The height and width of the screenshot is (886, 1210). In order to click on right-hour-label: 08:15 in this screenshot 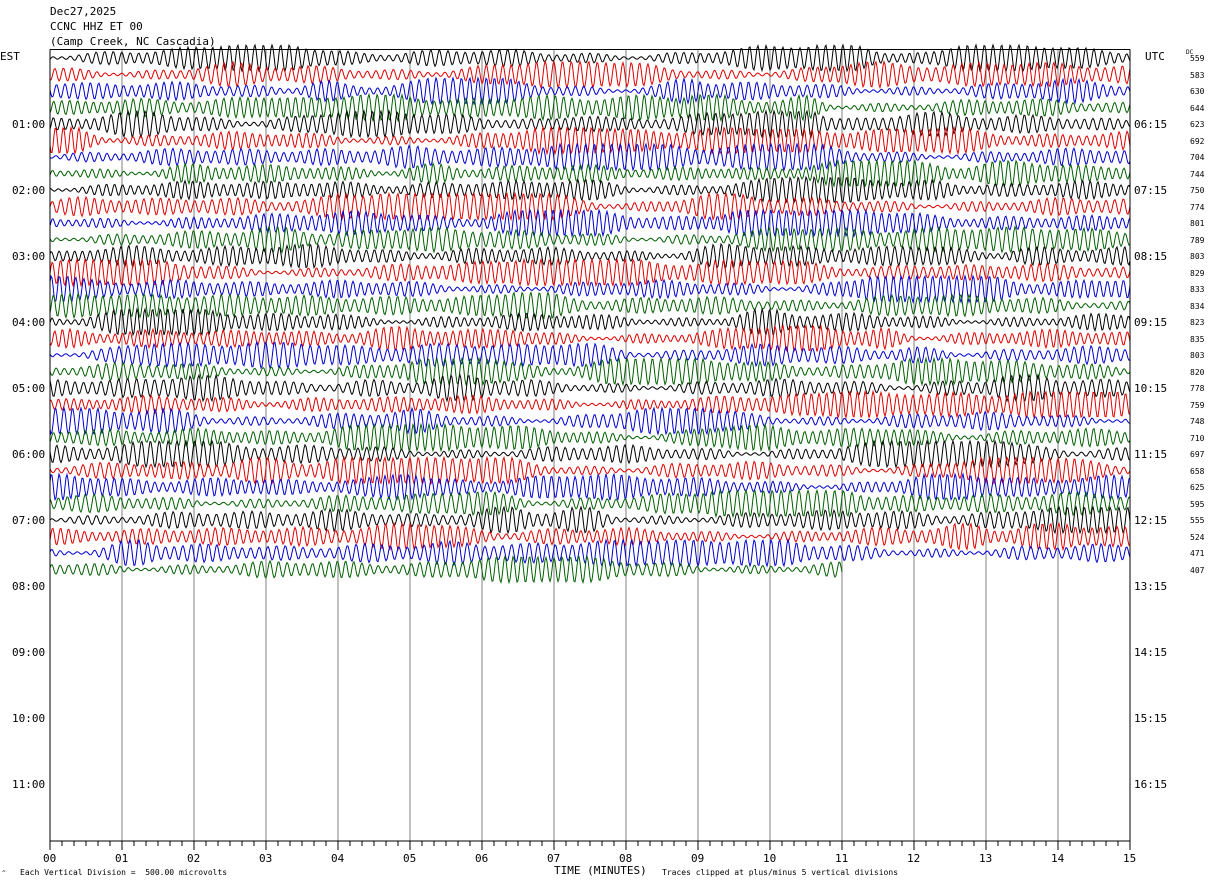, I will do `click(1151, 256)`.